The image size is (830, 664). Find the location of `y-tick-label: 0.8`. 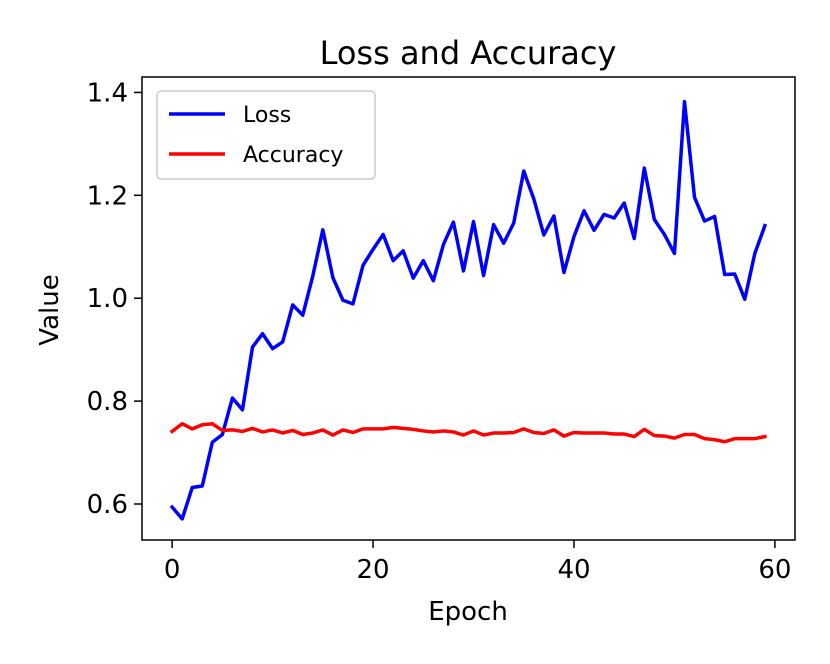

y-tick-label: 0.8 is located at coordinates (107, 402).